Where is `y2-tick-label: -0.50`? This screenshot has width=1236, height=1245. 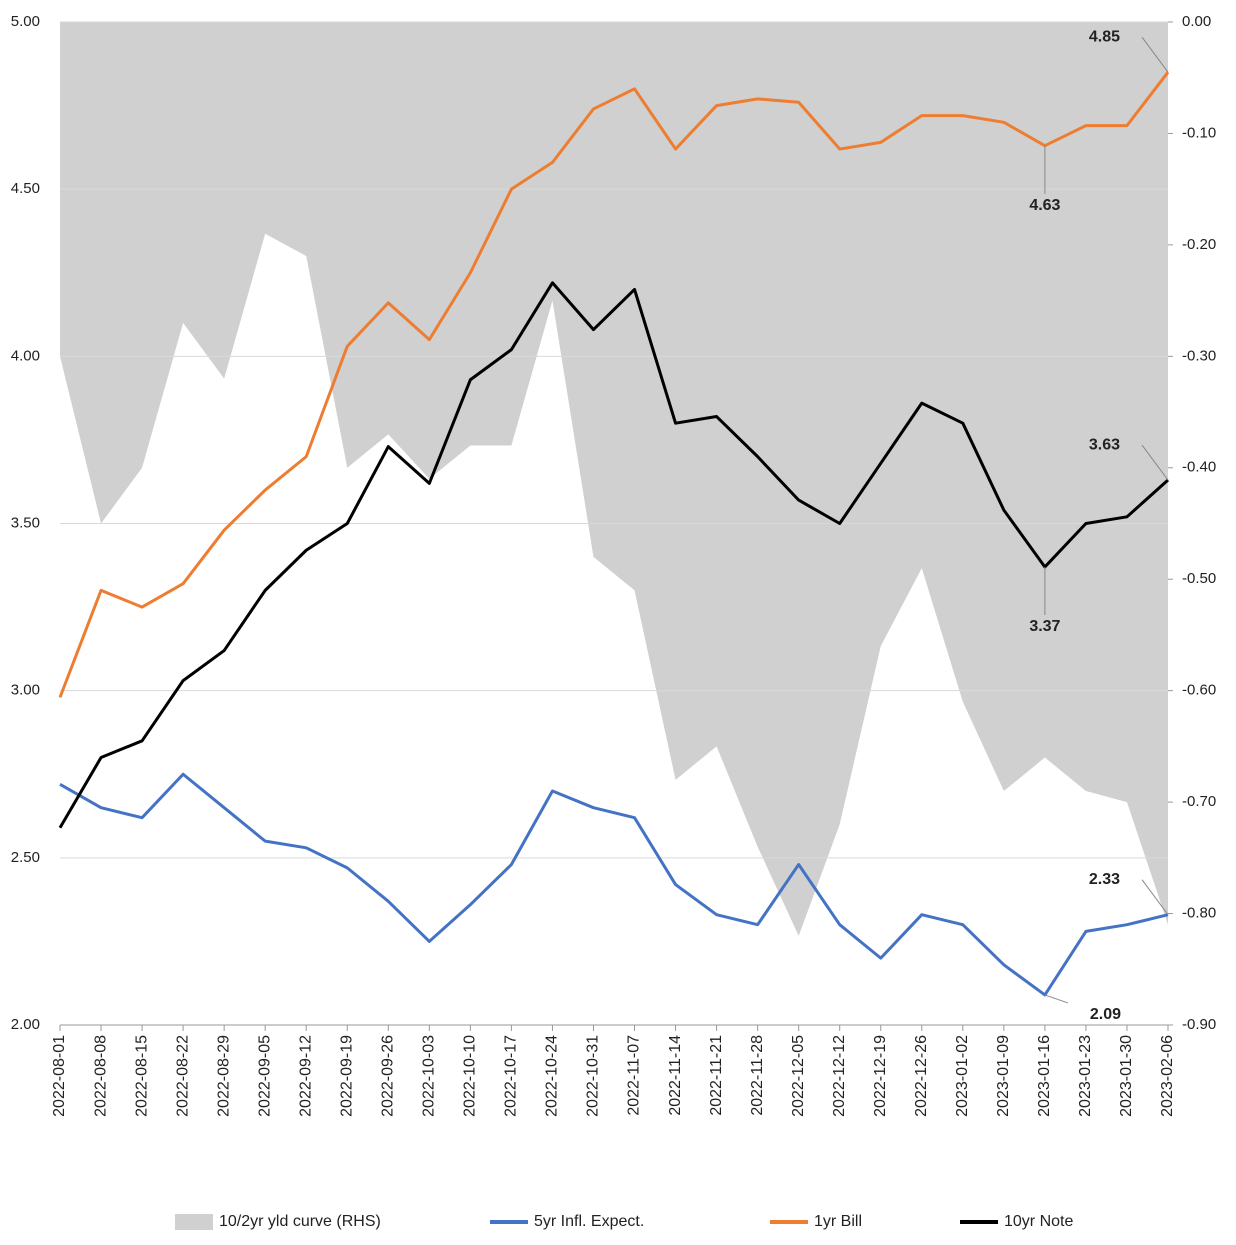
y2-tick-label: -0.50 is located at coordinates (1199, 578).